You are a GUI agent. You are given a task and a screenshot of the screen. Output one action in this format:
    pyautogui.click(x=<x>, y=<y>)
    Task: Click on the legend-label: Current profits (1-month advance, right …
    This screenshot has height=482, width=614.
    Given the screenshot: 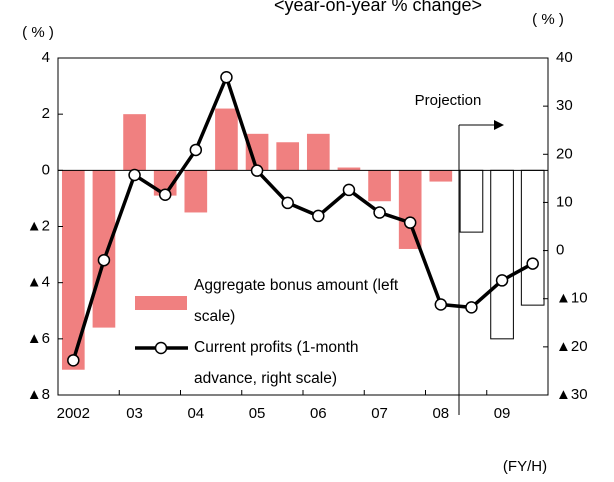 What is the action you would take?
    pyautogui.click(x=276, y=363)
    